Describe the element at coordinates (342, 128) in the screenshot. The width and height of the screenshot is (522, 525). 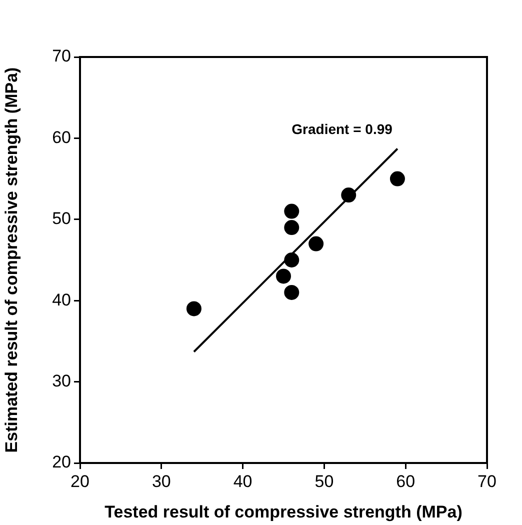
I see `annotation: Gradient = 0.99` at that location.